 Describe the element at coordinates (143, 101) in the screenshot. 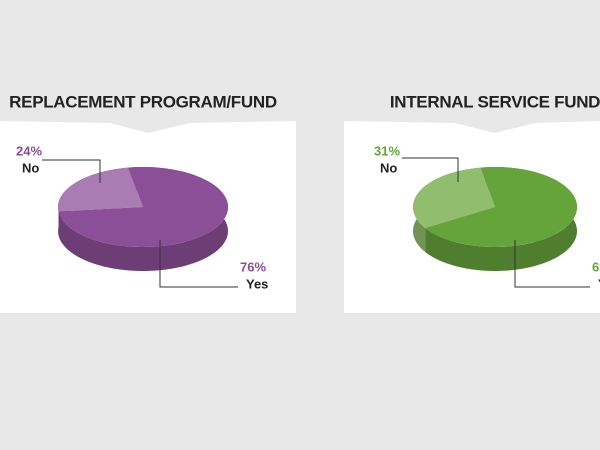

I see `chart-title: REPLACEMENT PROGRAM/FUND` at that location.